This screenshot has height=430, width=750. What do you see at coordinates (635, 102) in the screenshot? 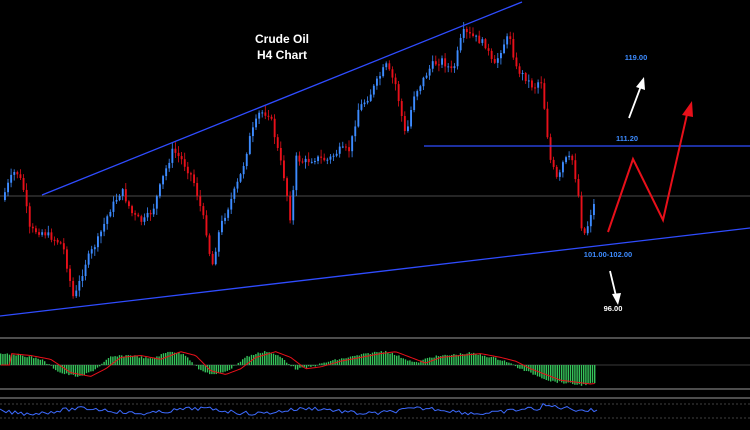
I see `white-up-arrow` at bounding box center [635, 102].